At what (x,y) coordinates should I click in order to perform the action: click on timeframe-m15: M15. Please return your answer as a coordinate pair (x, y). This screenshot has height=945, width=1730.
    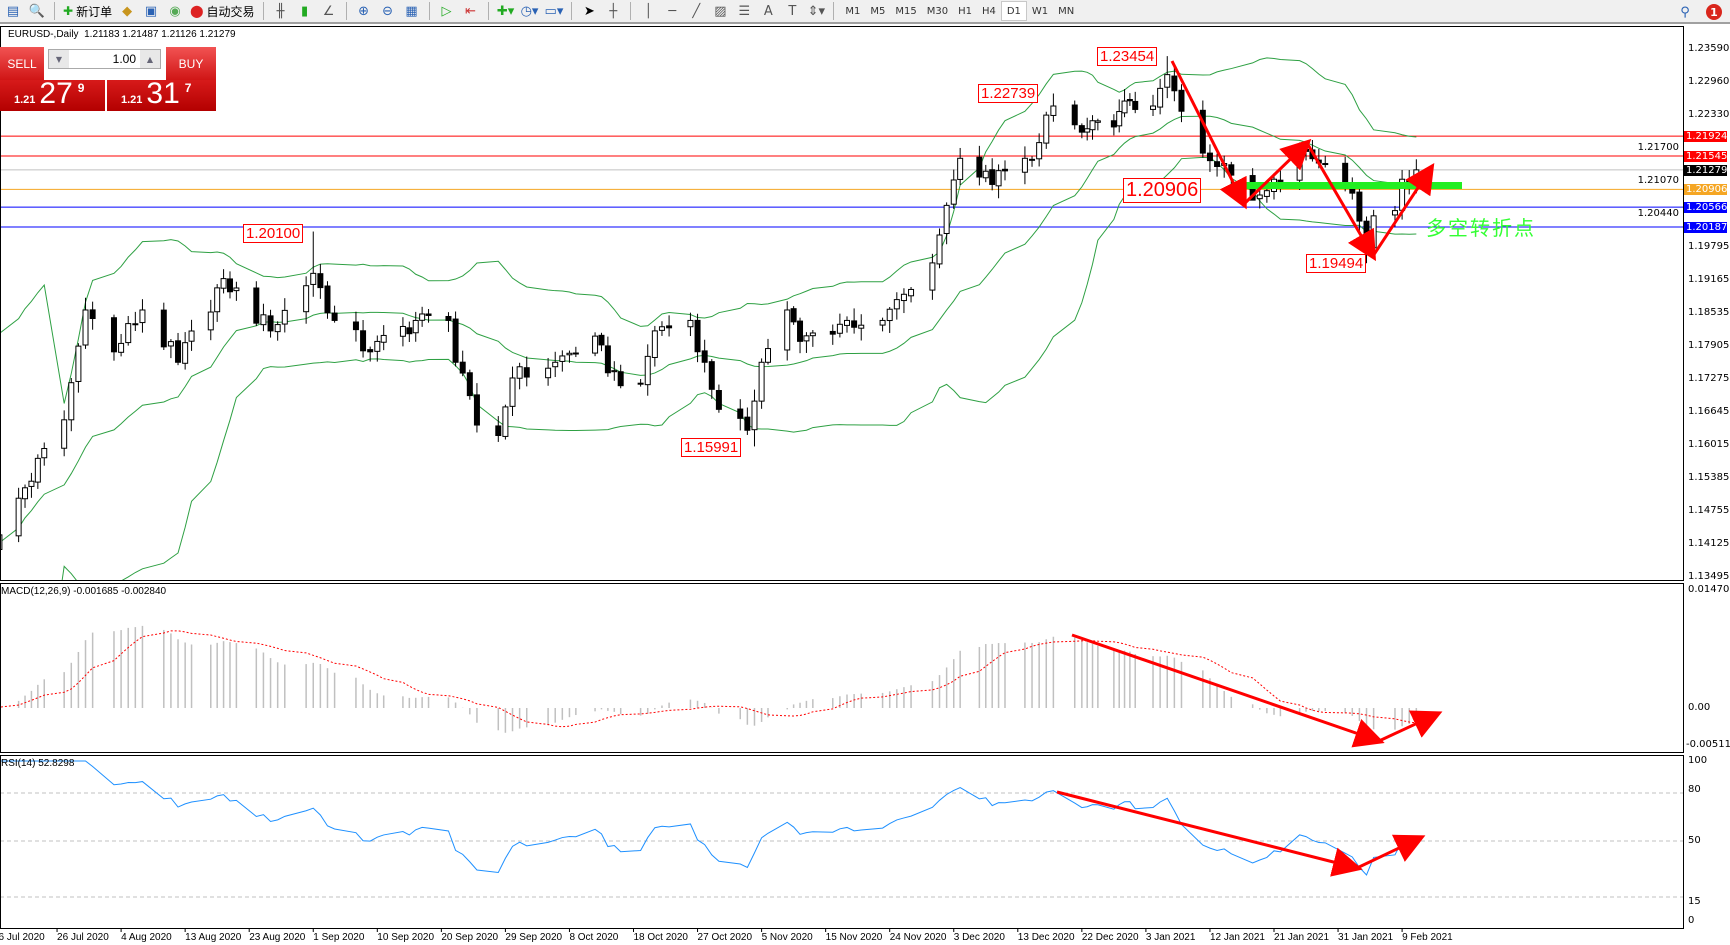
    Looking at the image, I should click on (906, 11).